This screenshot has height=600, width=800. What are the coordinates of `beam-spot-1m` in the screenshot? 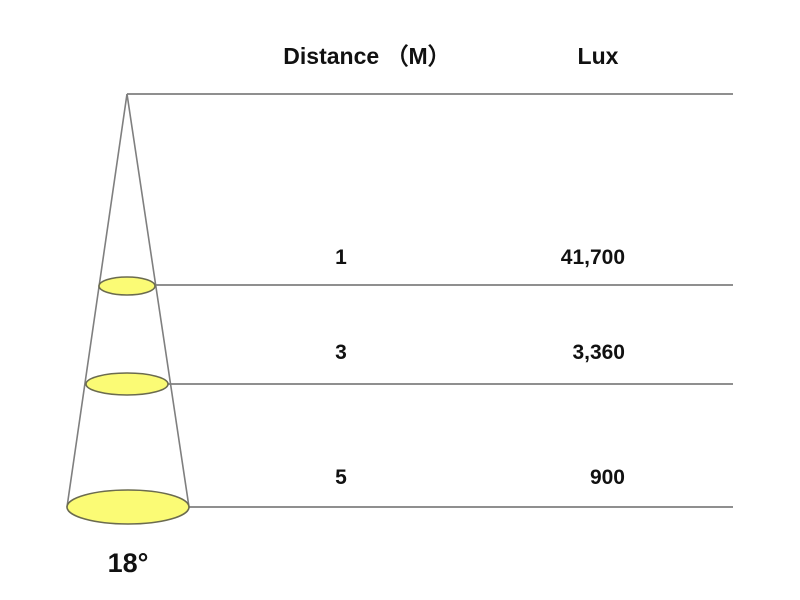 It's located at (127, 286).